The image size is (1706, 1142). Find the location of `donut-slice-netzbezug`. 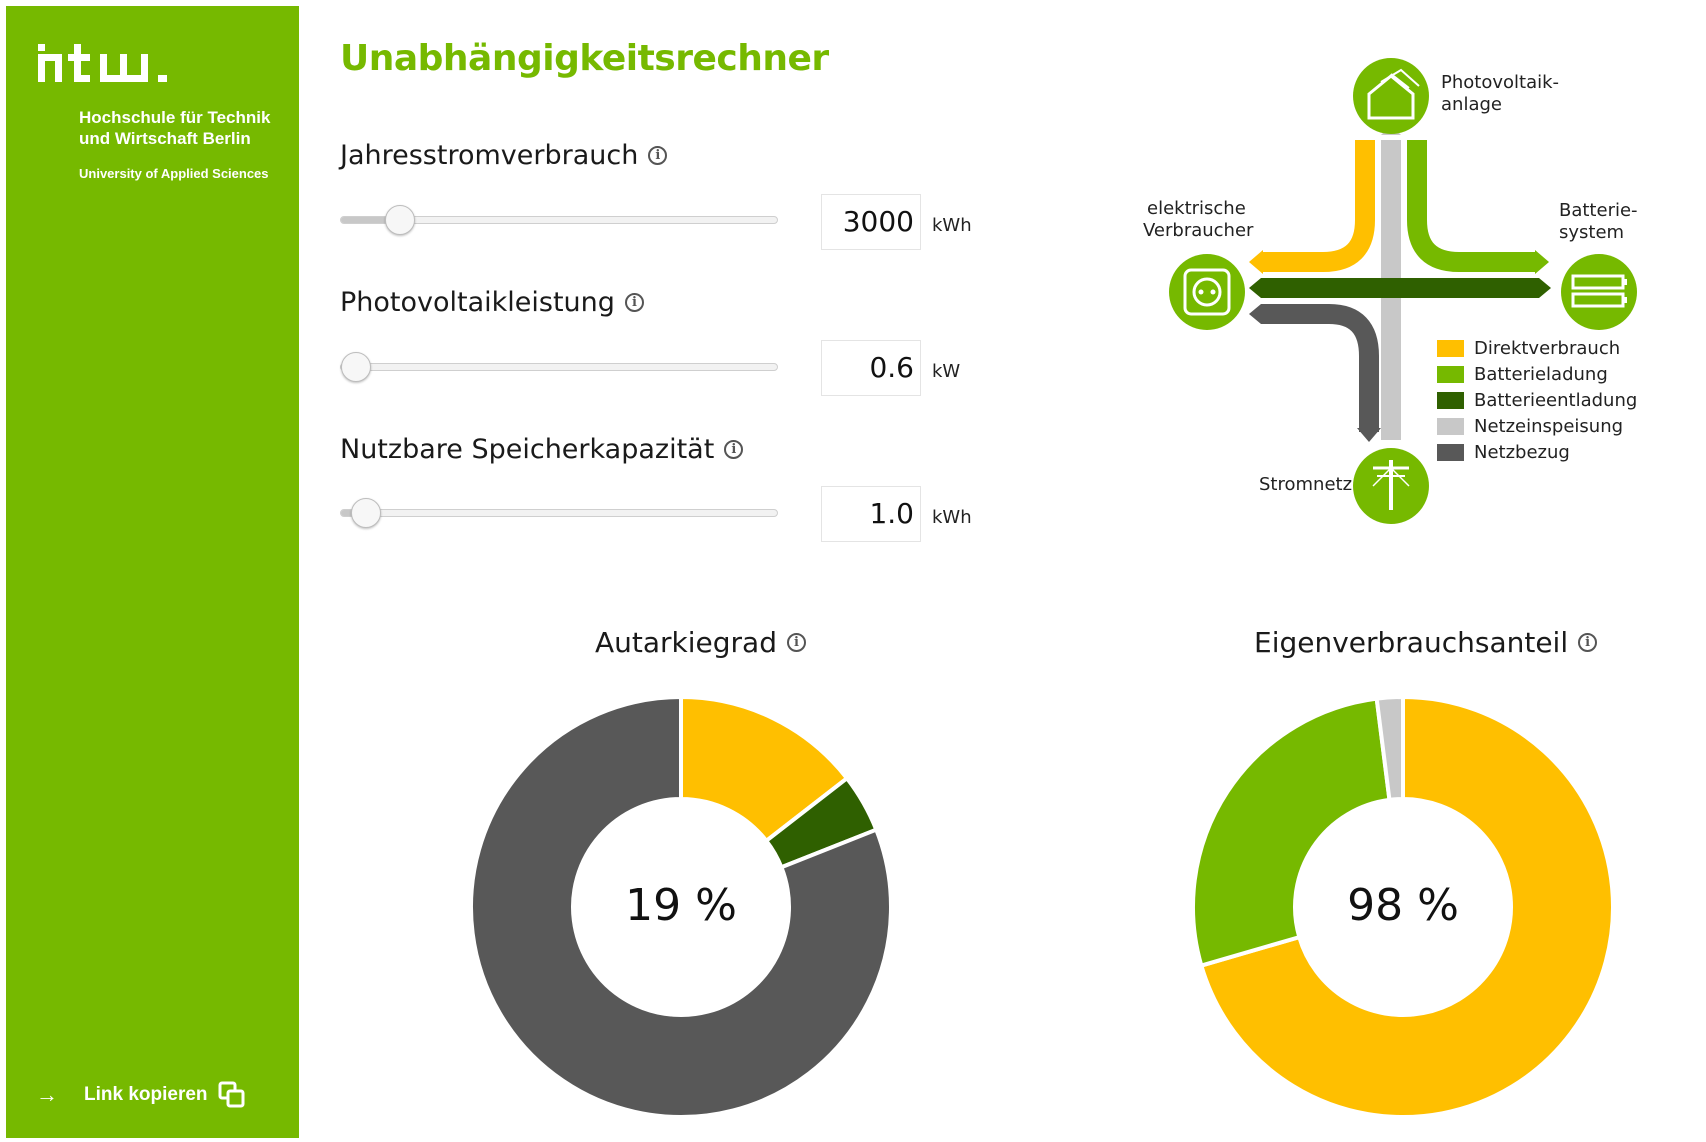

donut-slice-netzbezug is located at coordinates (681, 907).